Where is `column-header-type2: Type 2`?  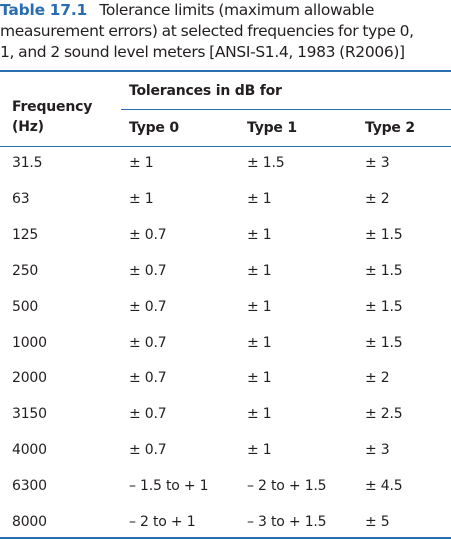
column-header-type2: Type 2 is located at coordinates (390, 128).